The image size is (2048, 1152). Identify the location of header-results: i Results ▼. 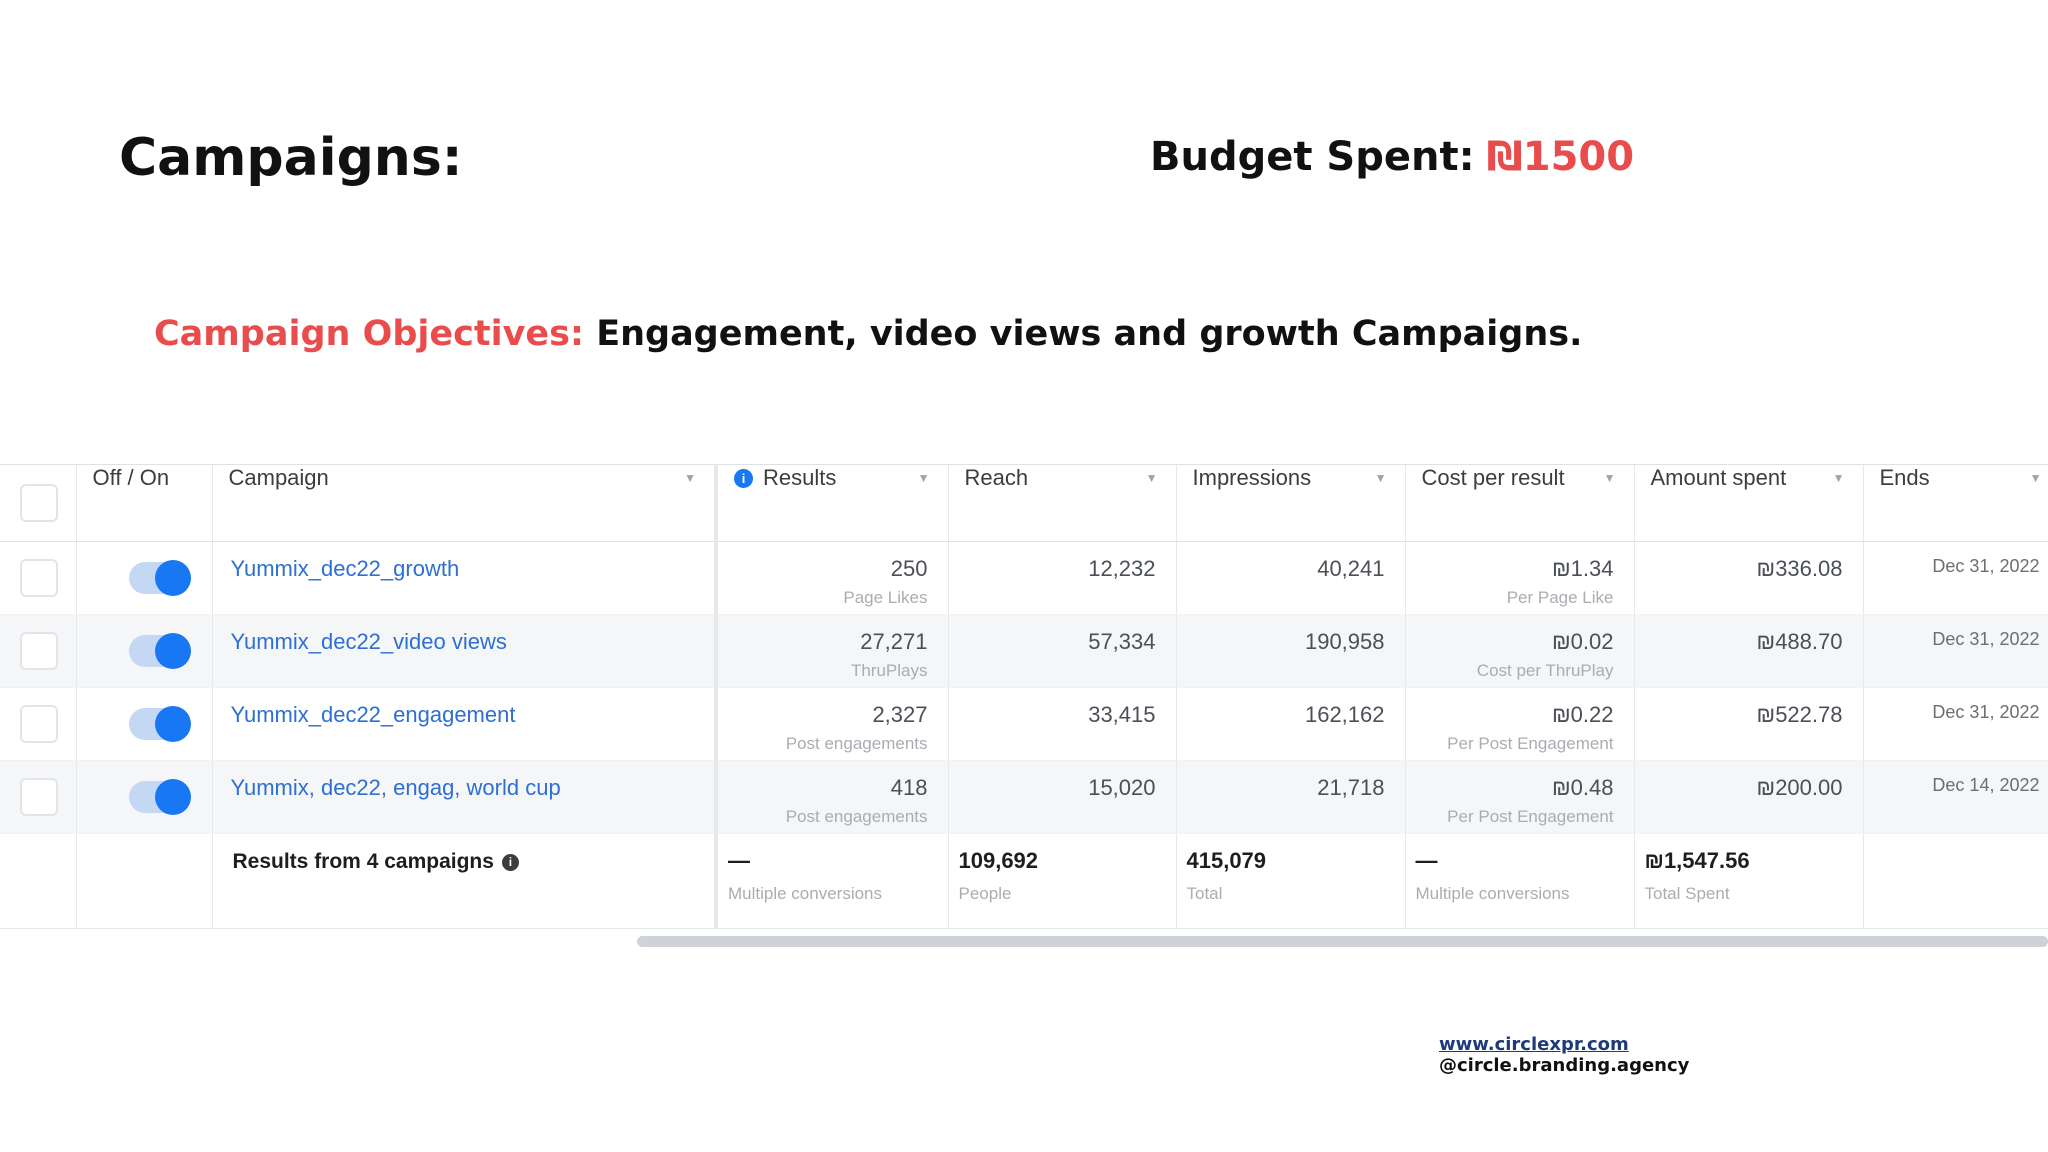
(832, 503).